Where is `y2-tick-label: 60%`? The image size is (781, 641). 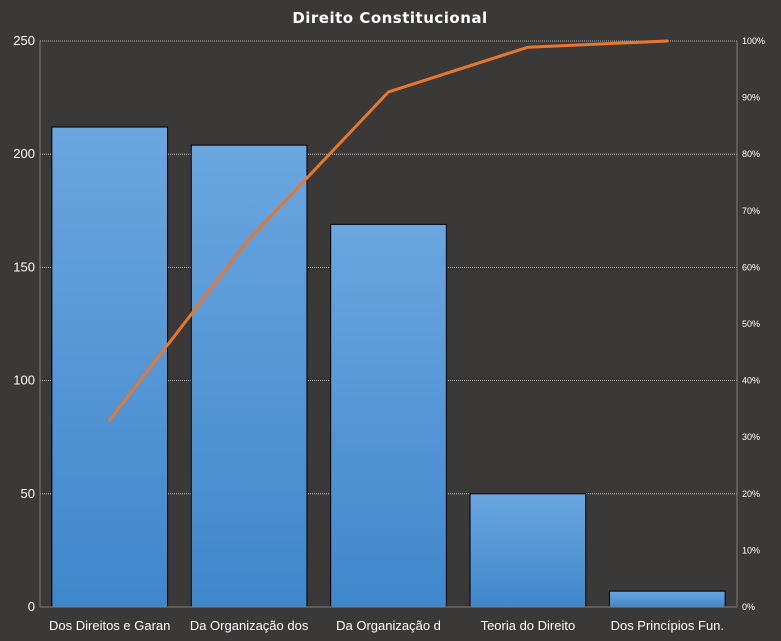
y2-tick-label: 60% is located at coordinates (751, 267).